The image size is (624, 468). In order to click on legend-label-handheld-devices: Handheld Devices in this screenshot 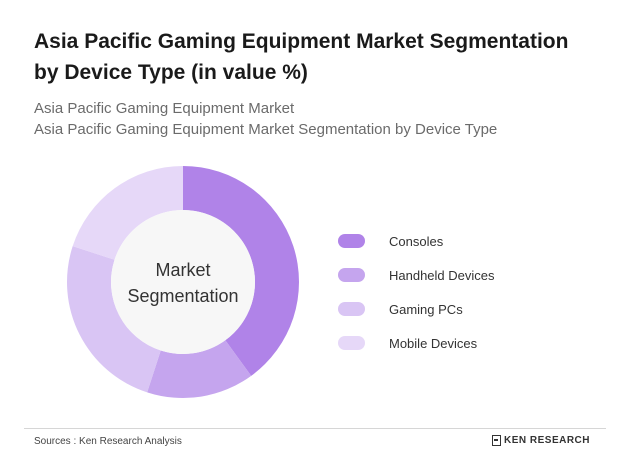, I will do `click(442, 275)`.